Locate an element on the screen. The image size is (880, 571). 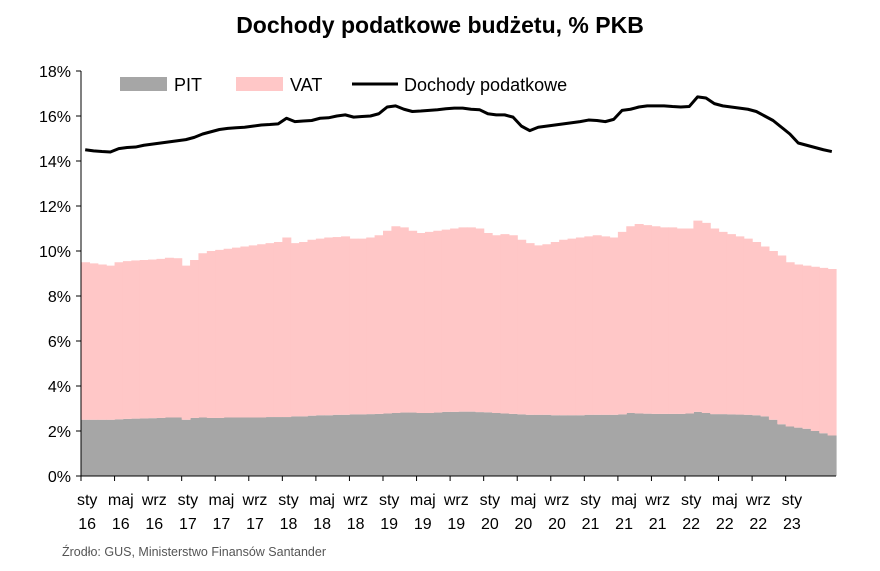
dochody-podatkowe-line is located at coordinates (458, 124).